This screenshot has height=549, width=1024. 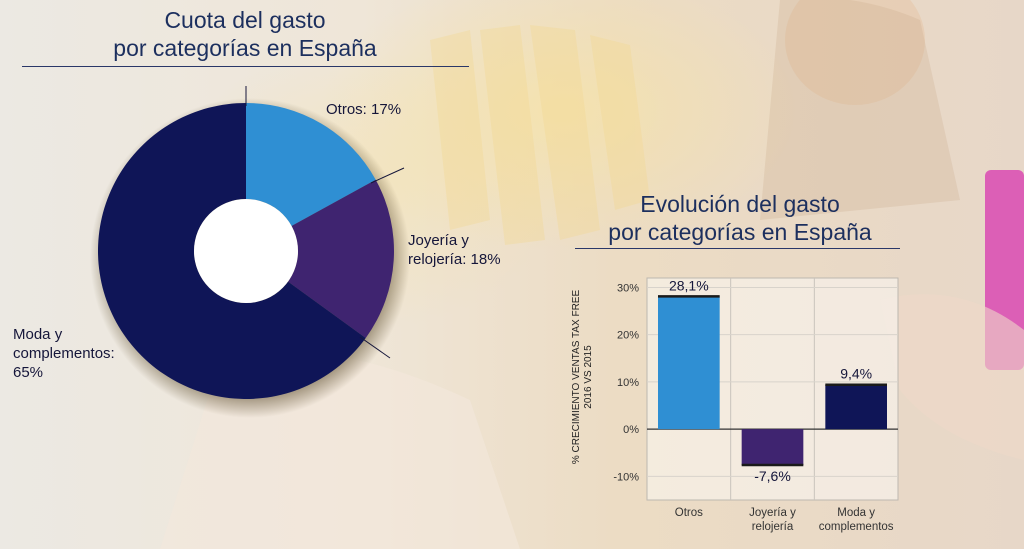 I want to click on bar-y-axis-title-line1: % CRECIMIENTO VENTAS TAX FREE, so click(x=576, y=377).